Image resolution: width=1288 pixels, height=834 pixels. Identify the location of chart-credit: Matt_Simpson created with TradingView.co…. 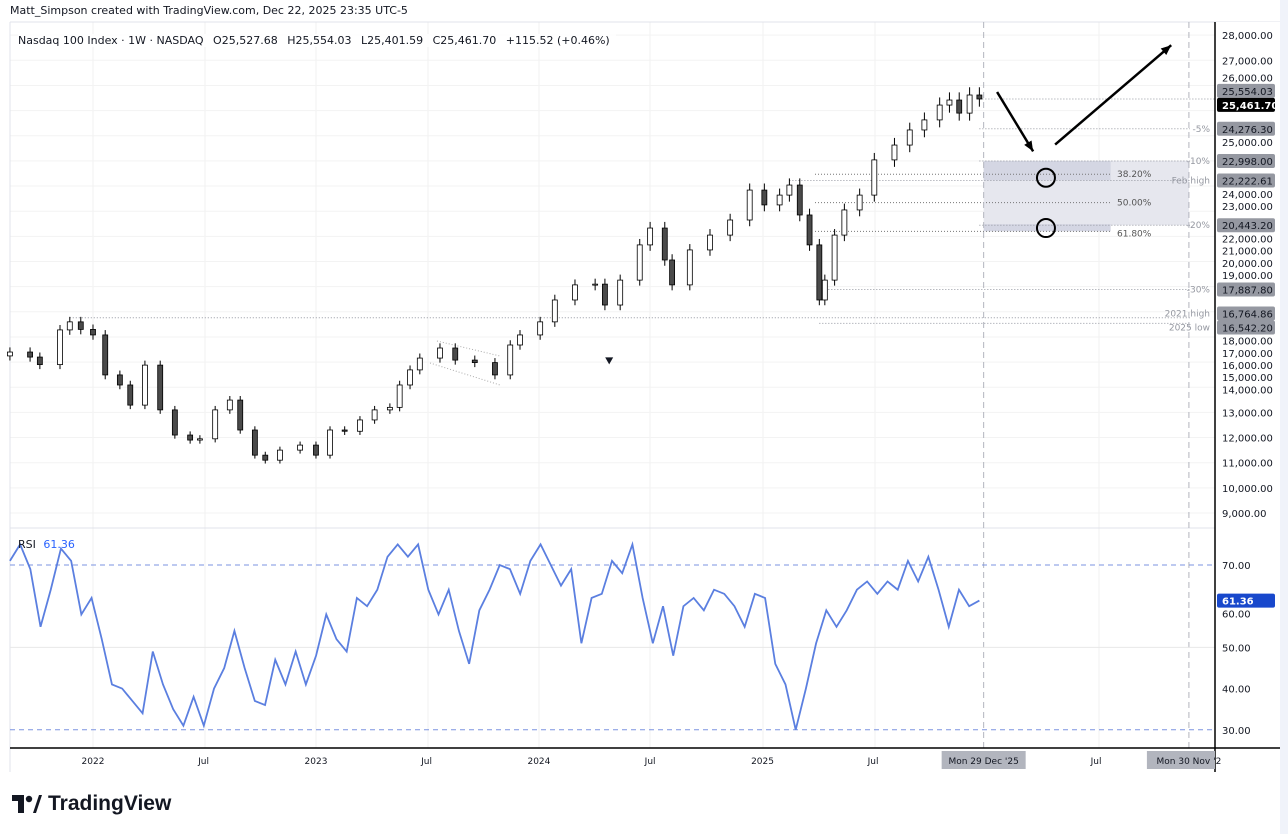
(209, 10).